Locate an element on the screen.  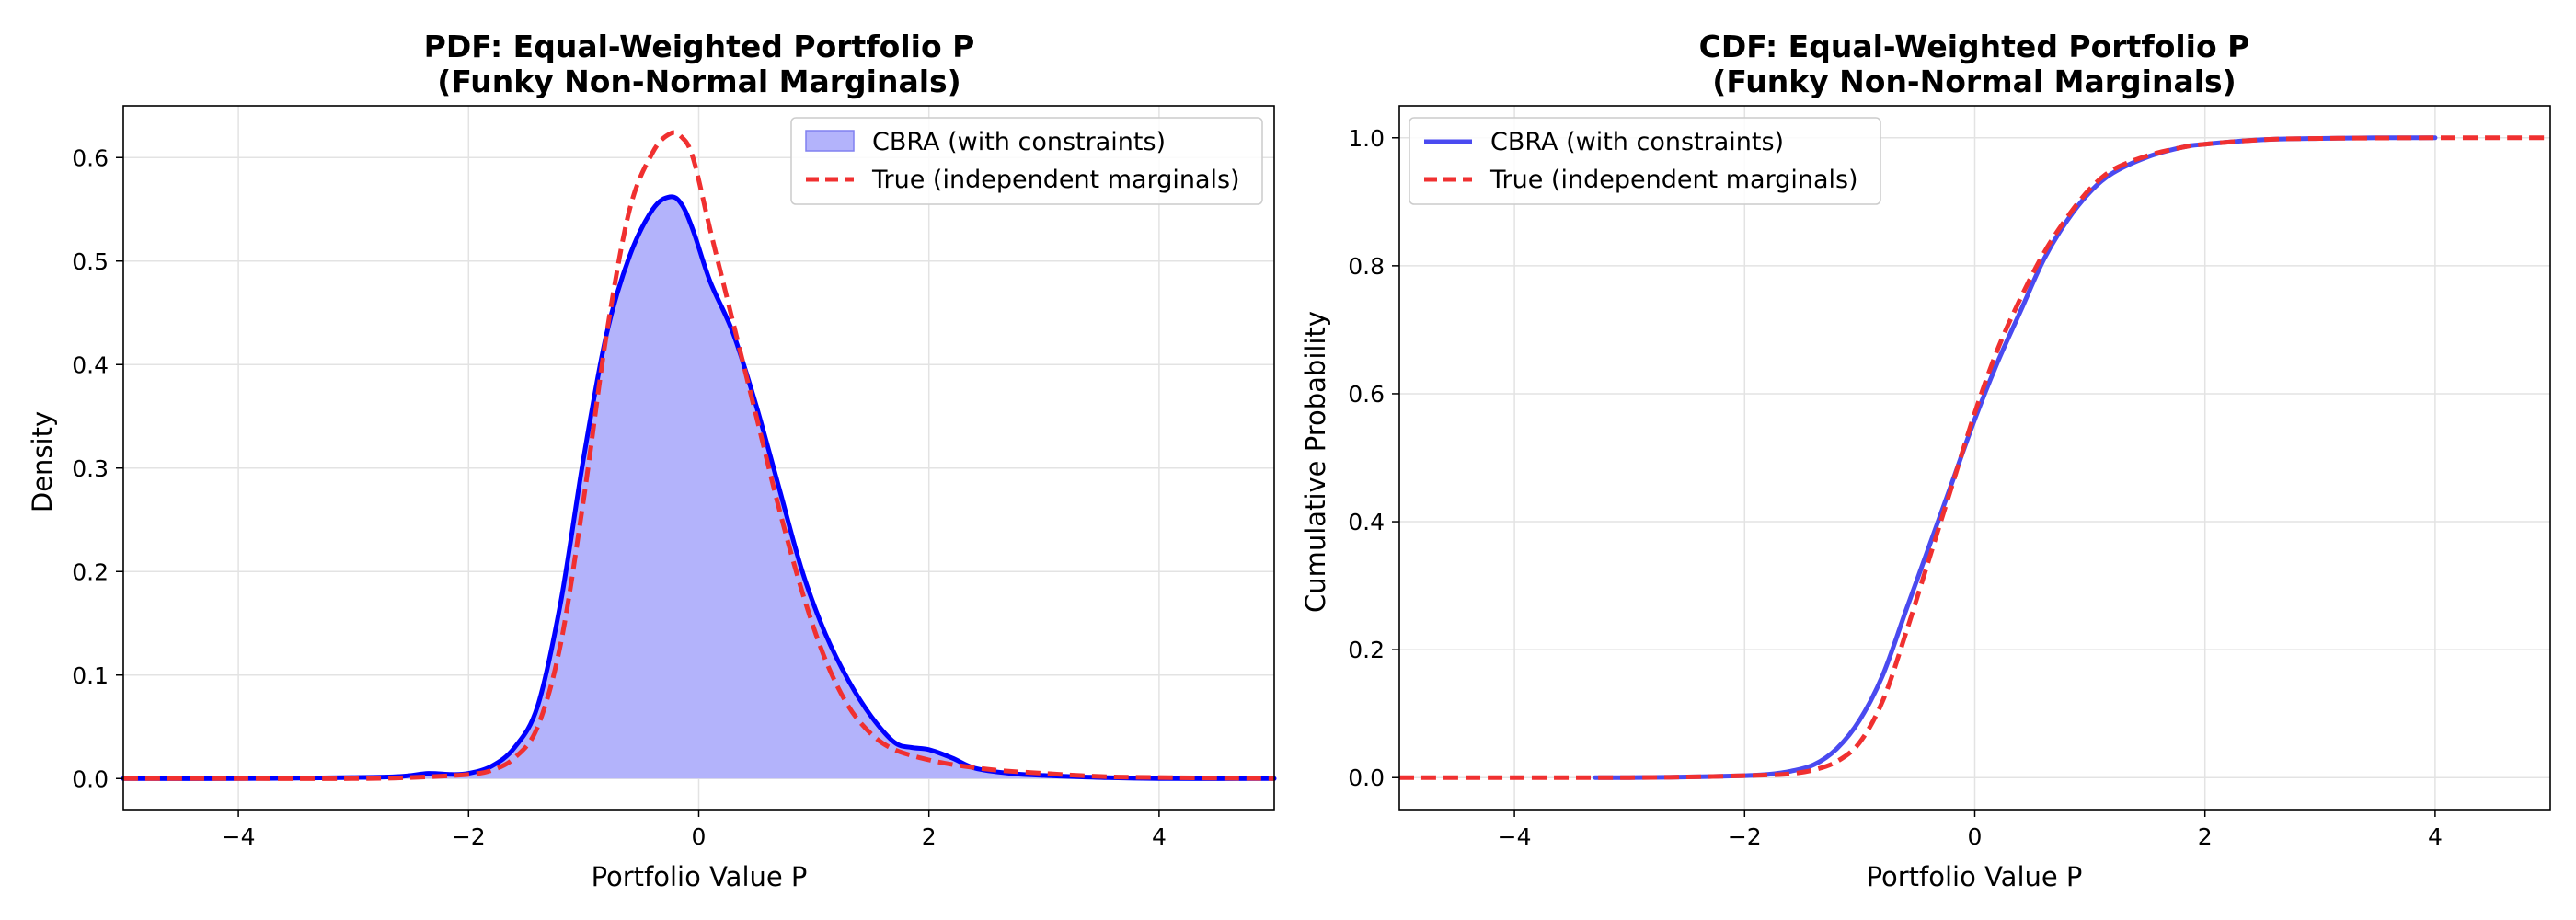
pdf-x-tick-label: 2 is located at coordinates (929, 836).